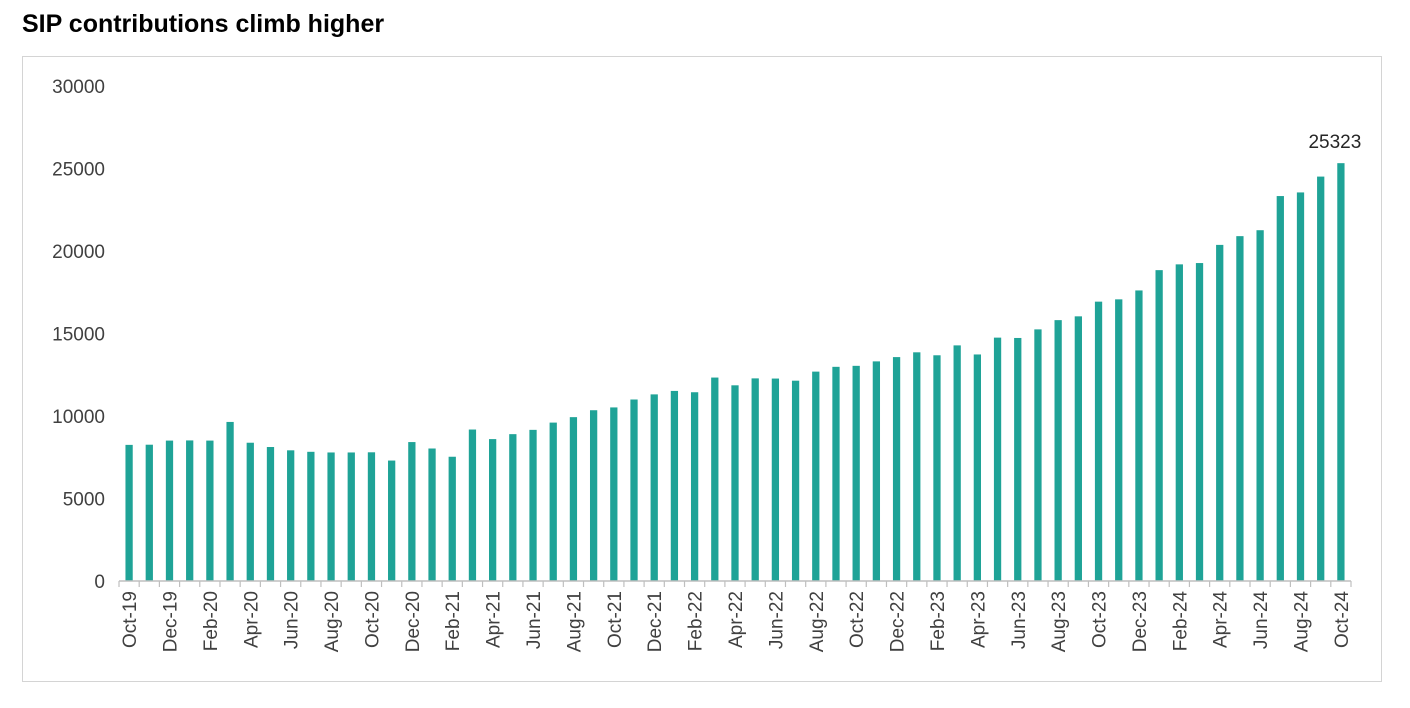 The image size is (1410, 708). I want to click on x-tick-label: Feb-22, so click(696, 621).